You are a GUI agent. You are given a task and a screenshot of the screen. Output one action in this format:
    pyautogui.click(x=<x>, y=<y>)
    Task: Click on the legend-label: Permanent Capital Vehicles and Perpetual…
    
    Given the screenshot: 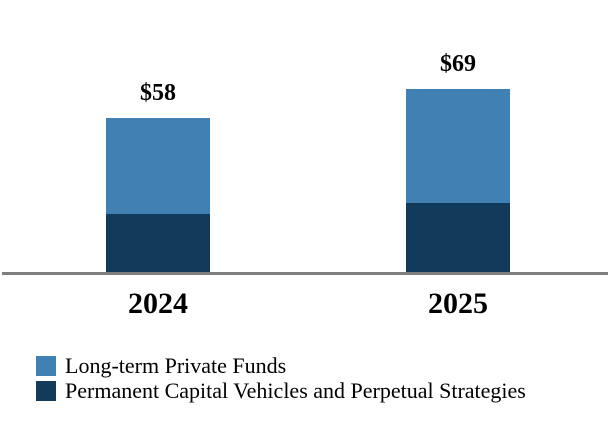 What is the action you would take?
    pyautogui.click(x=295, y=390)
    